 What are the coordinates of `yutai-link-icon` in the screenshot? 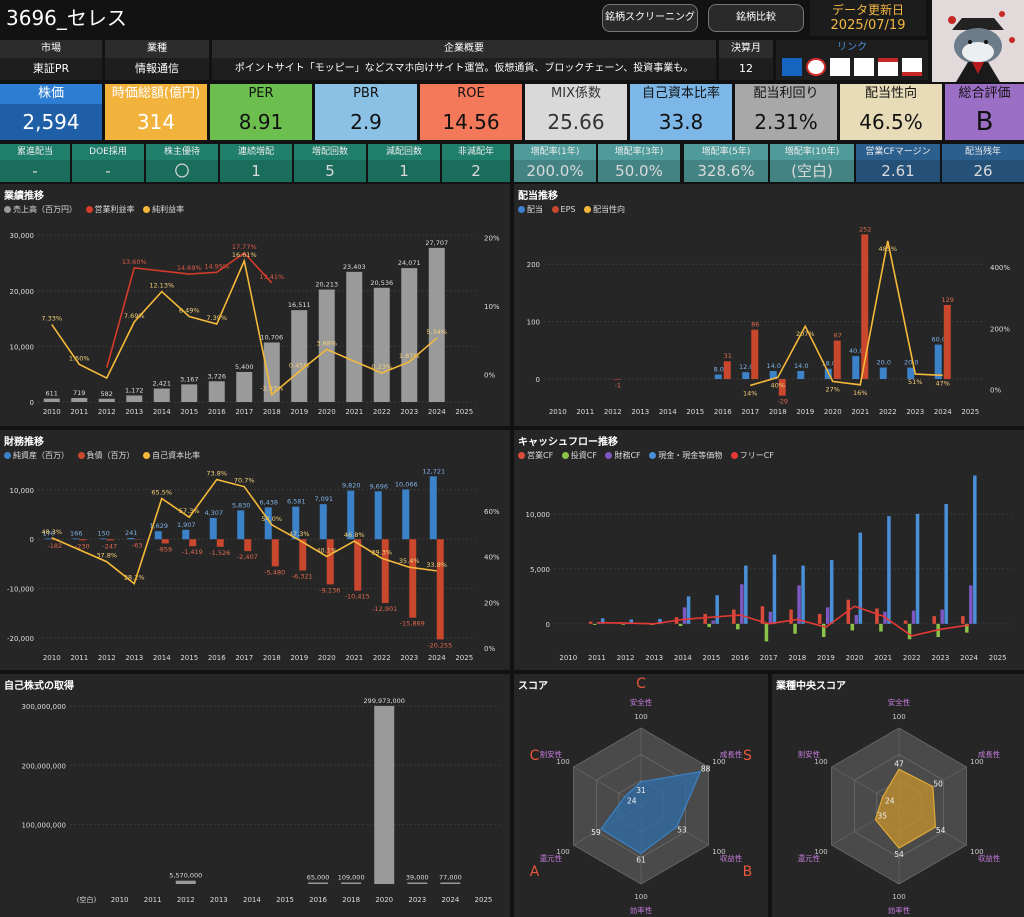 It's located at (912, 67).